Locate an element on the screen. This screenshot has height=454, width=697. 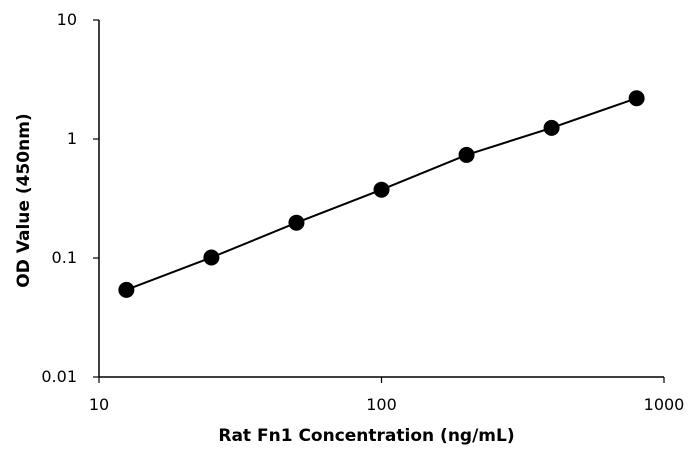
x-tick-label: 10 is located at coordinates (99, 404).